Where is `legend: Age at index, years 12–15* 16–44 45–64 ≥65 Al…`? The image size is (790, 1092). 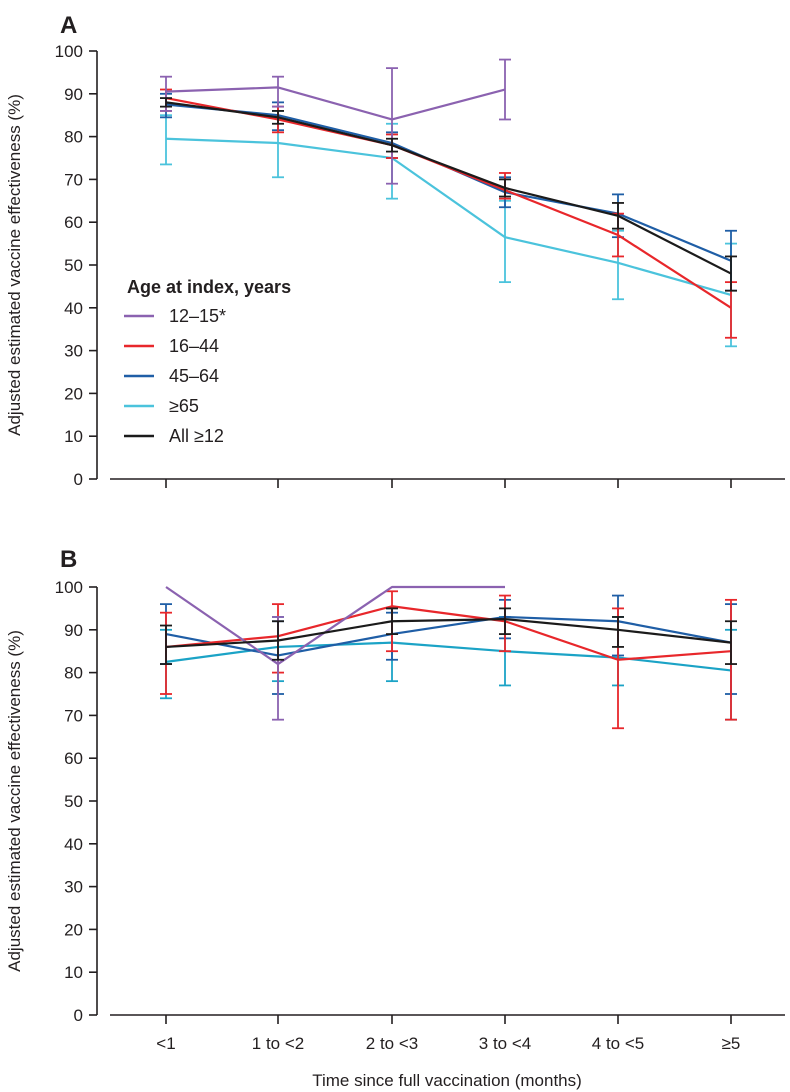
legend: Age at index, years 12–15* 16–44 45–64 ≥65 Al… is located at coordinates (207, 361).